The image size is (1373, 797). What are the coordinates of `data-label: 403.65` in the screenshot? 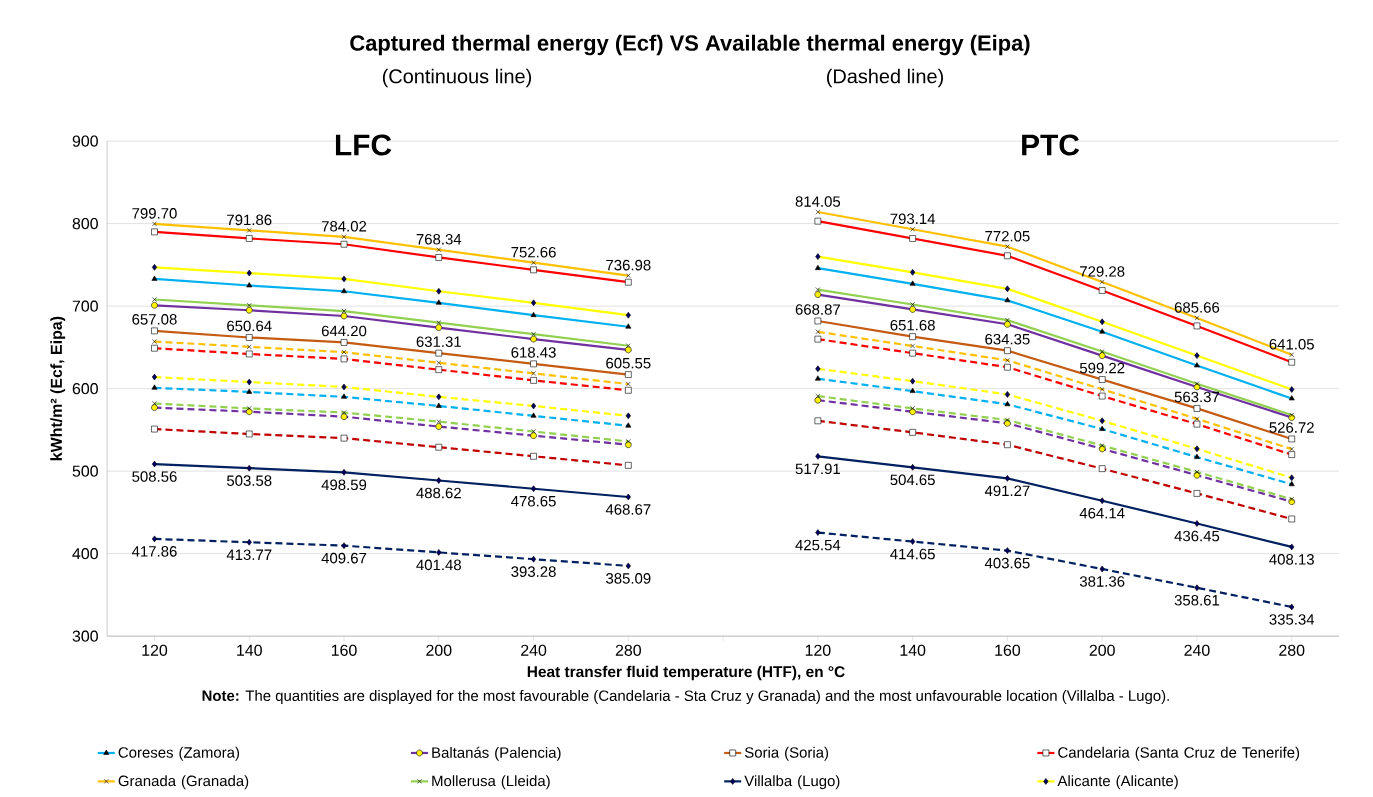 It's located at (1007, 563).